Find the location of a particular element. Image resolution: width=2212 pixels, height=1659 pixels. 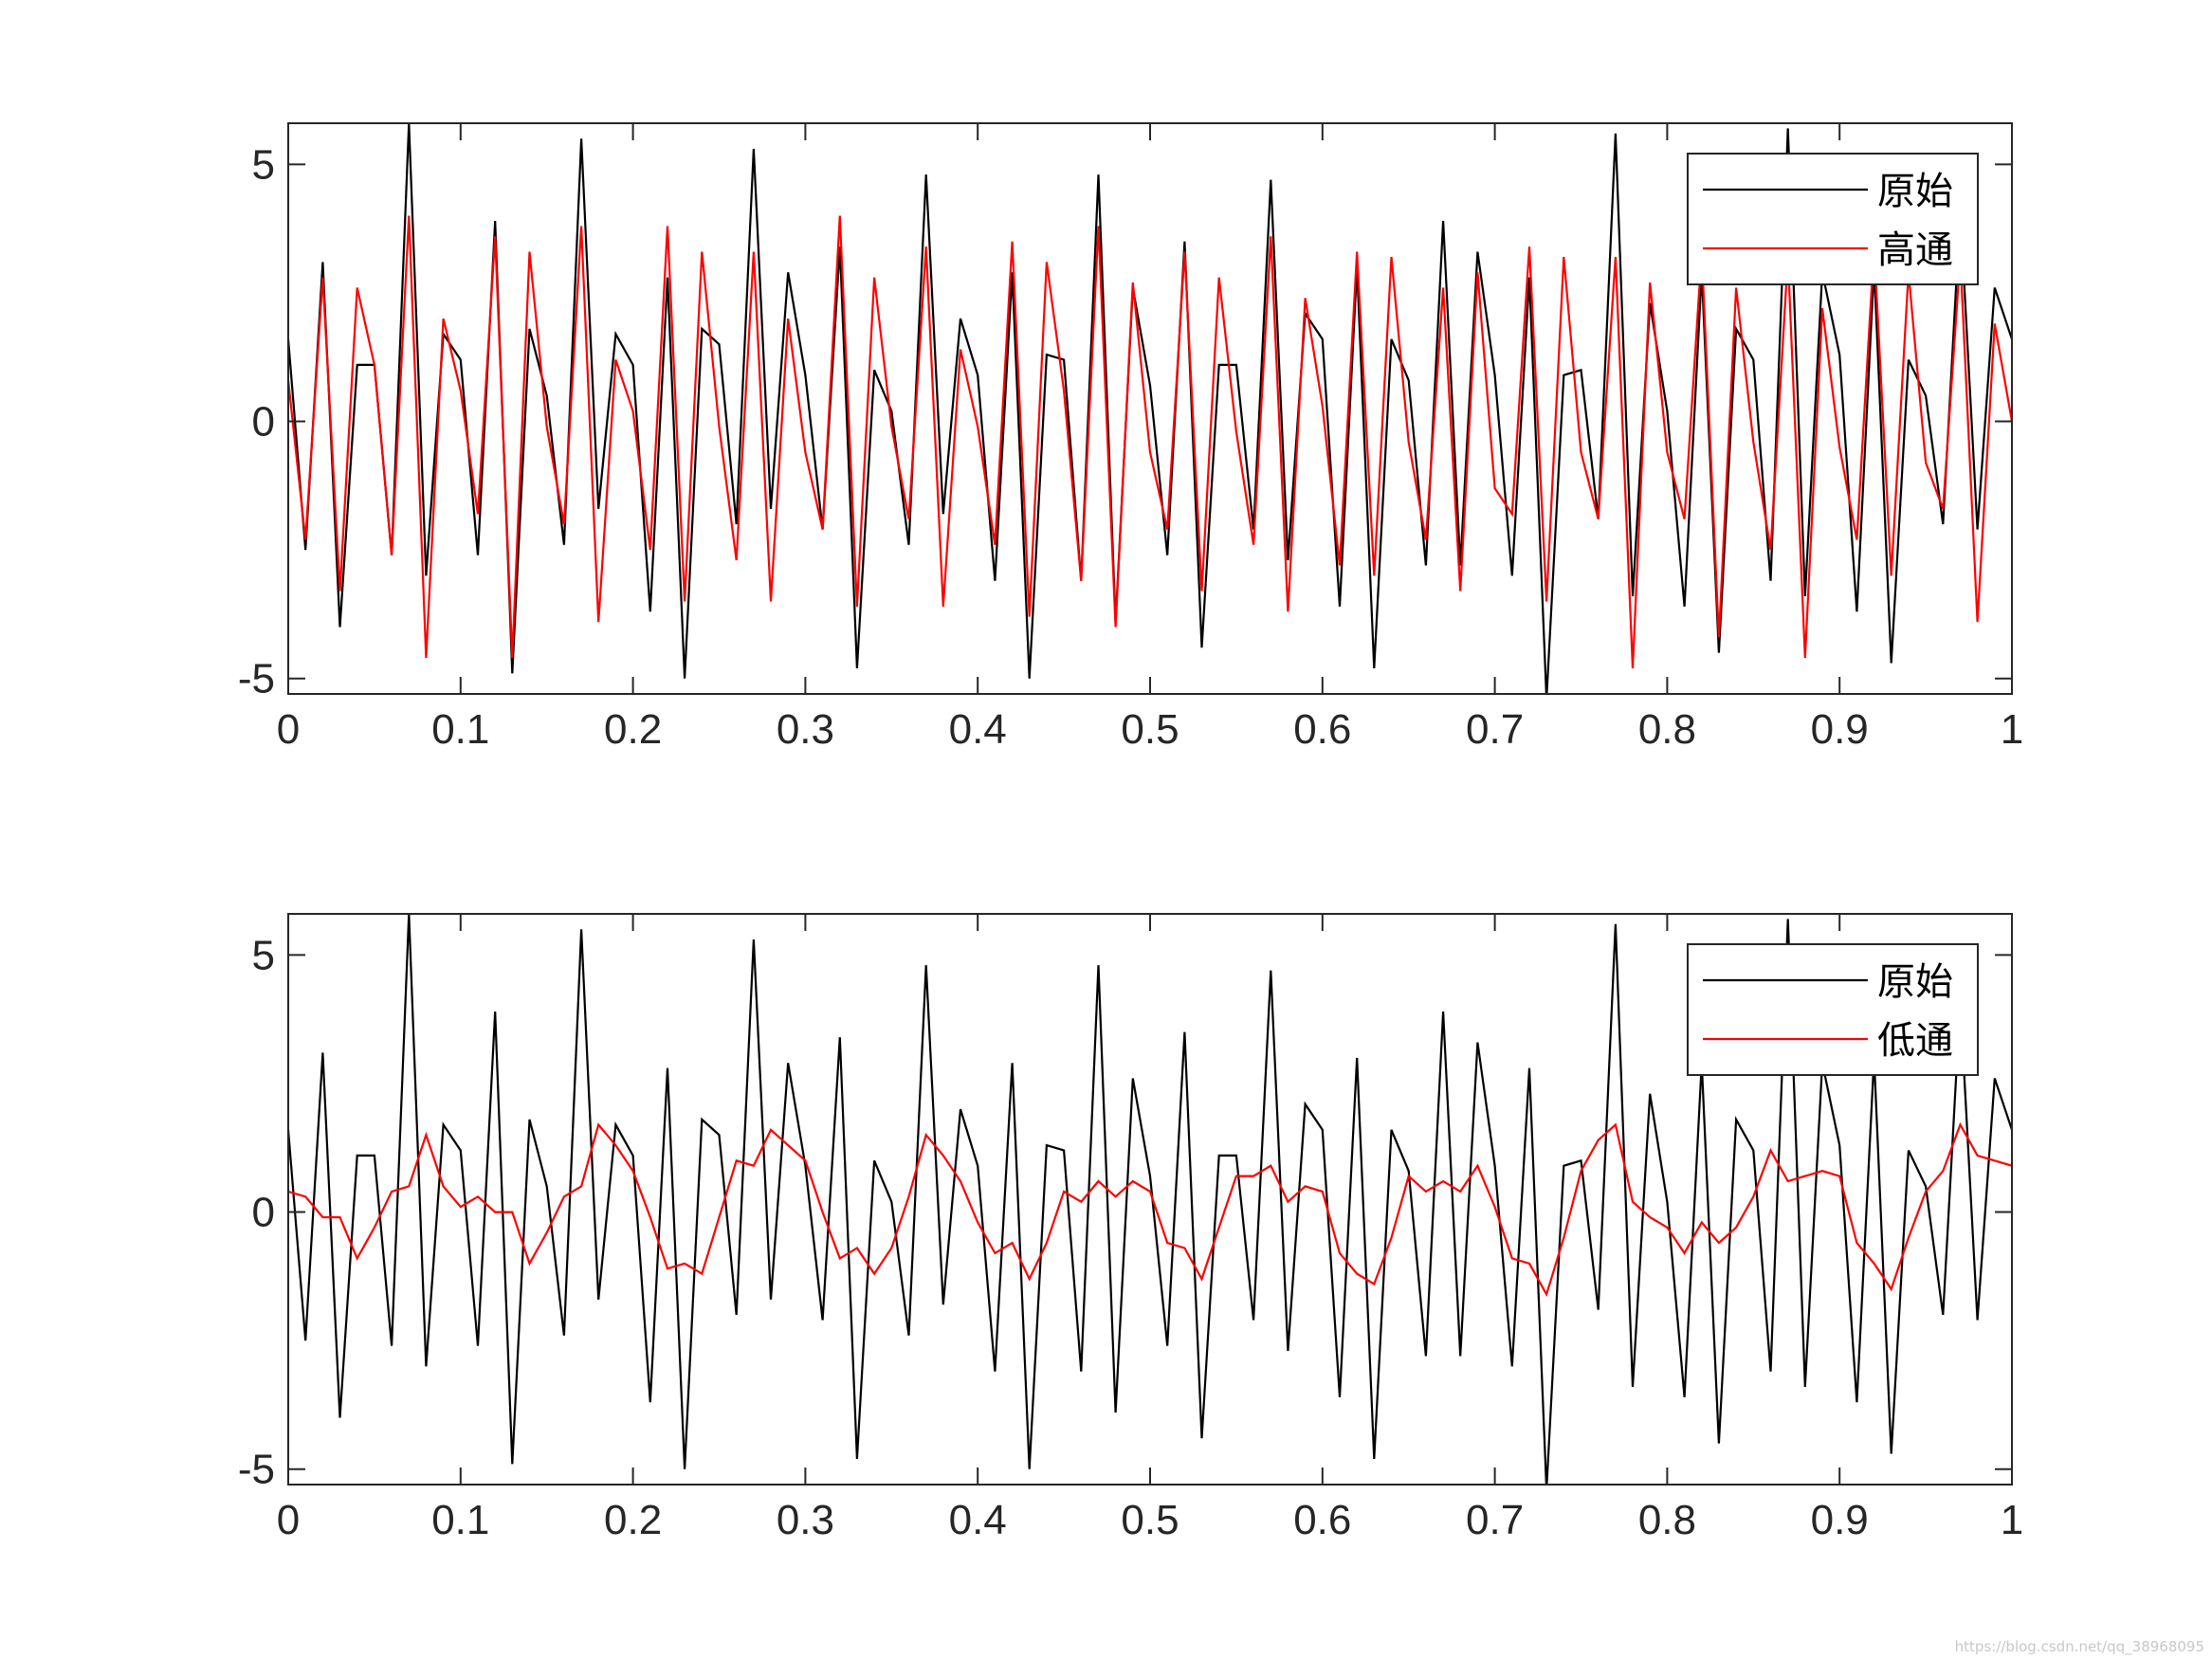

legend-label-filtered: 高通 is located at coordinates (1915, 250).